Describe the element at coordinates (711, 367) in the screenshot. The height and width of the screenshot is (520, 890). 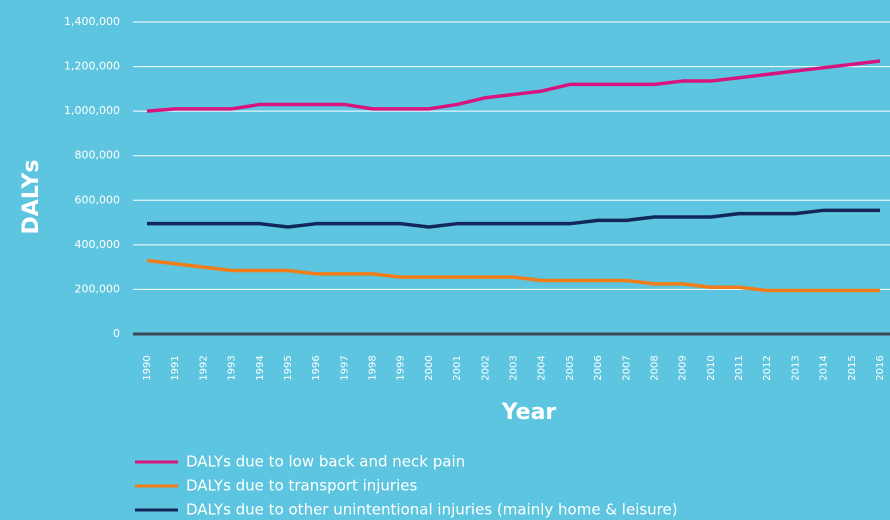
I see `x-tick-label: 2010` at that location.